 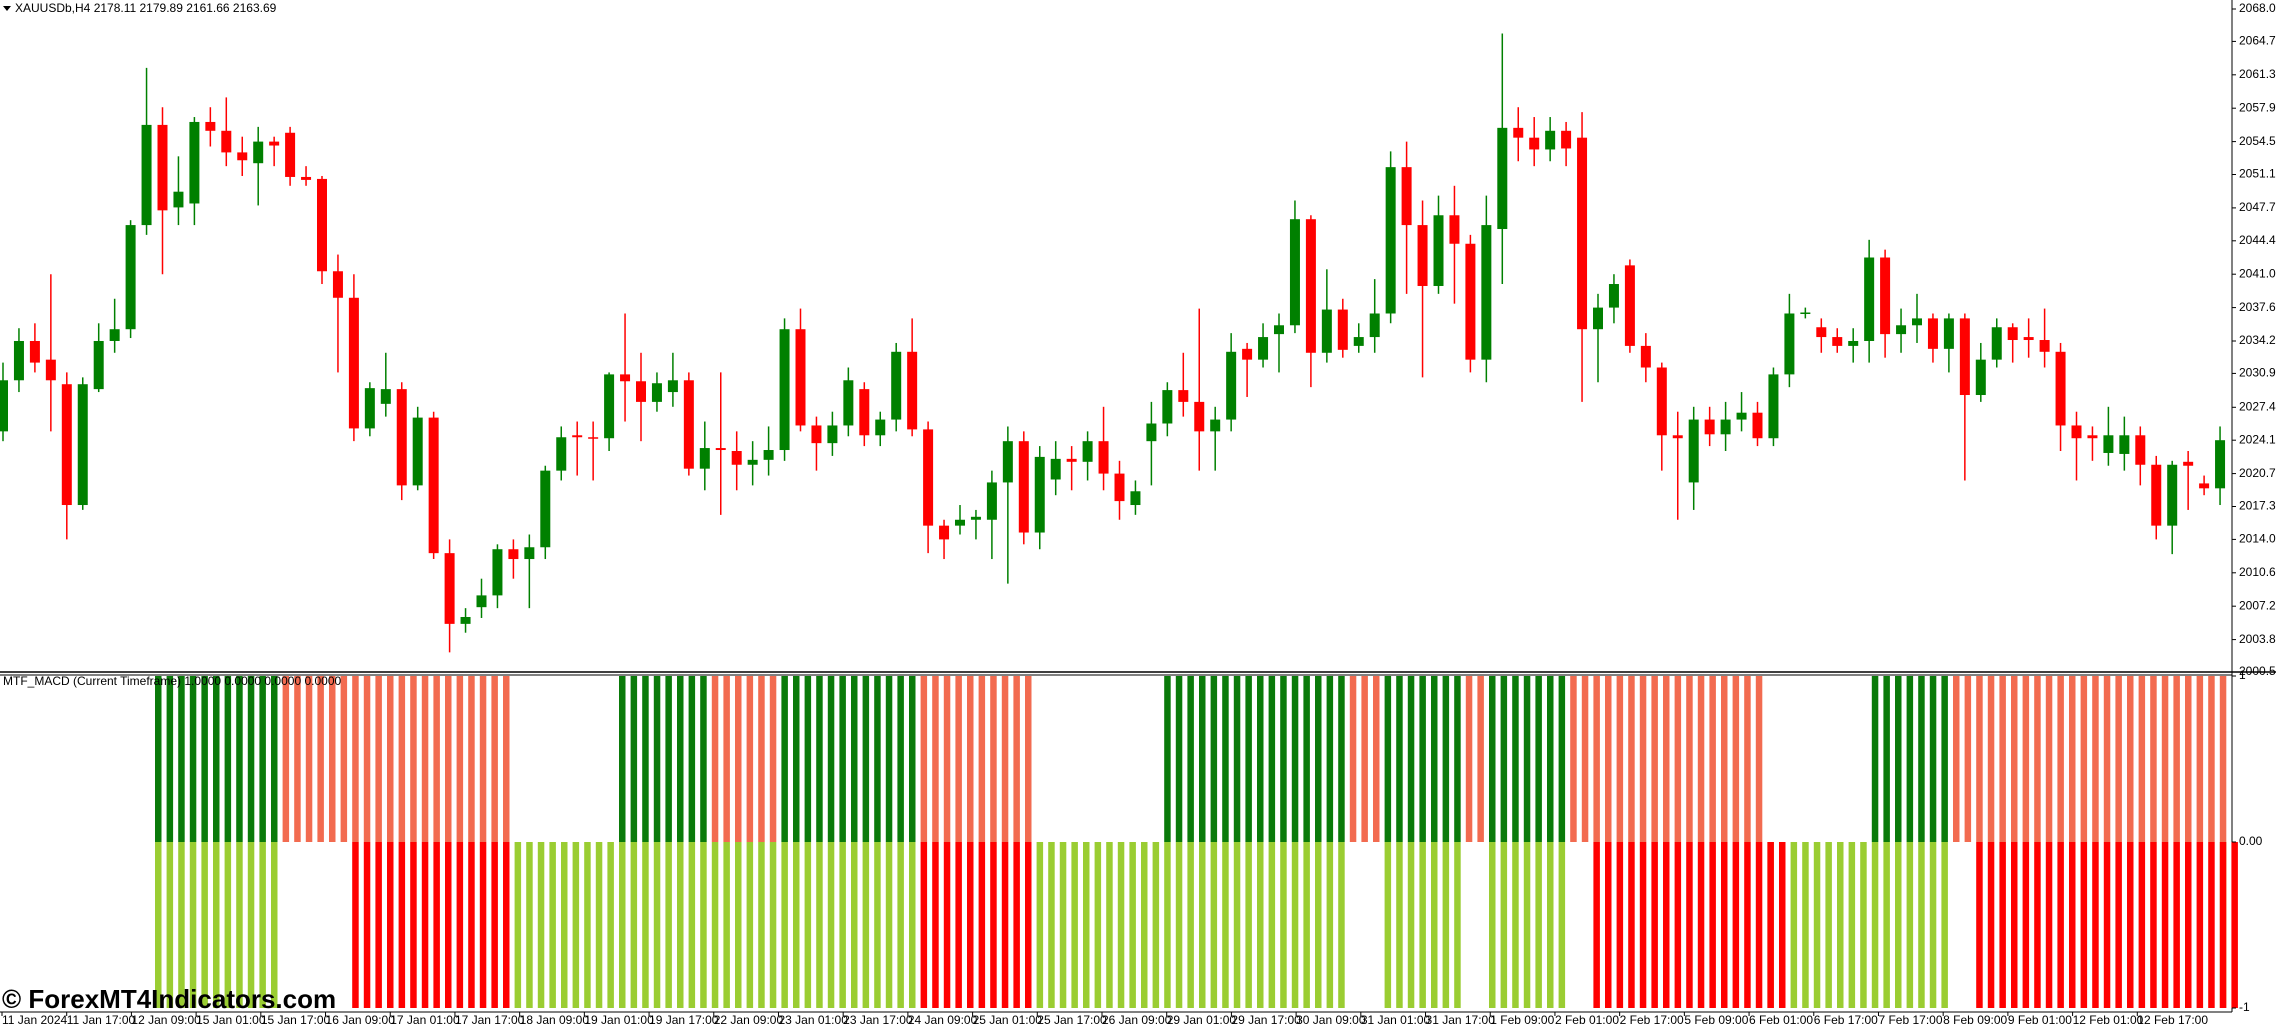 What do you see at coordinates (2257, 273) in the screenshot?
I see `y-tick-label: 2041.00` at bounding box center [2257, 273].